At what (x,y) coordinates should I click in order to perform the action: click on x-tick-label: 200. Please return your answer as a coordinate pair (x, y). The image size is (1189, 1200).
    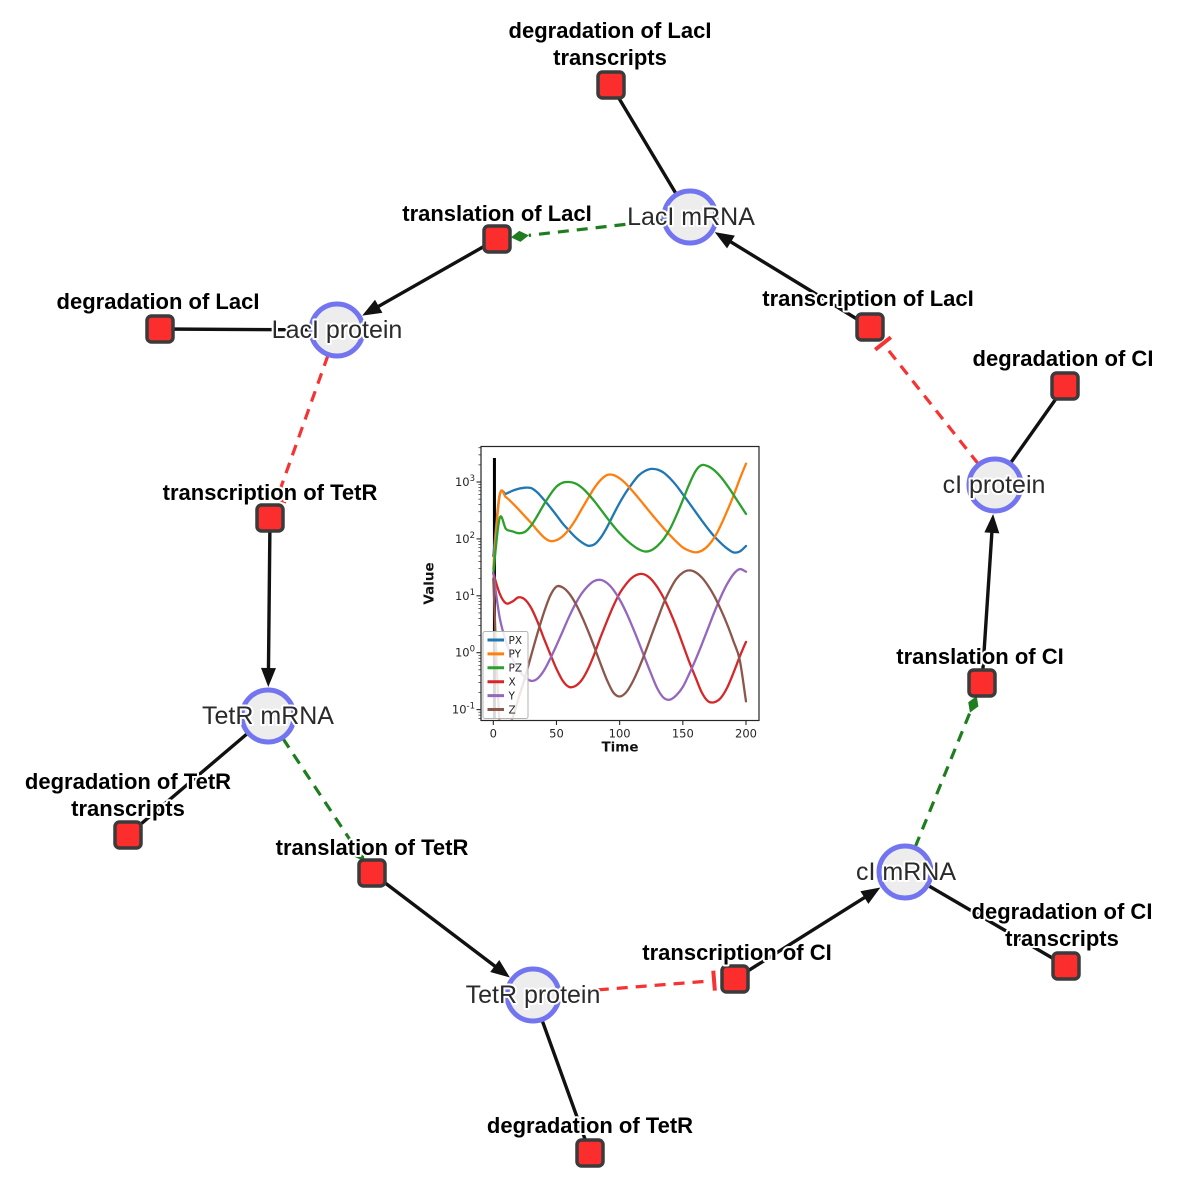
    Looking at the image, I should click on (746, 734).